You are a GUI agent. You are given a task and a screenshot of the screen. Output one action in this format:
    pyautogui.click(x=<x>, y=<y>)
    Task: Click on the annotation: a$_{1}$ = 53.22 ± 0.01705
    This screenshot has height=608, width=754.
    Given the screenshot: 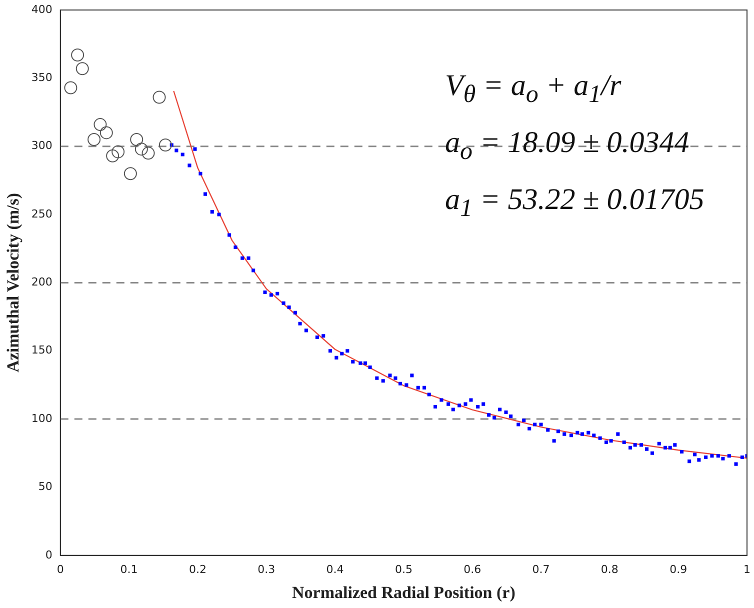 What is the action you would take?
    pyautogui.click(x=574, y=203)
    